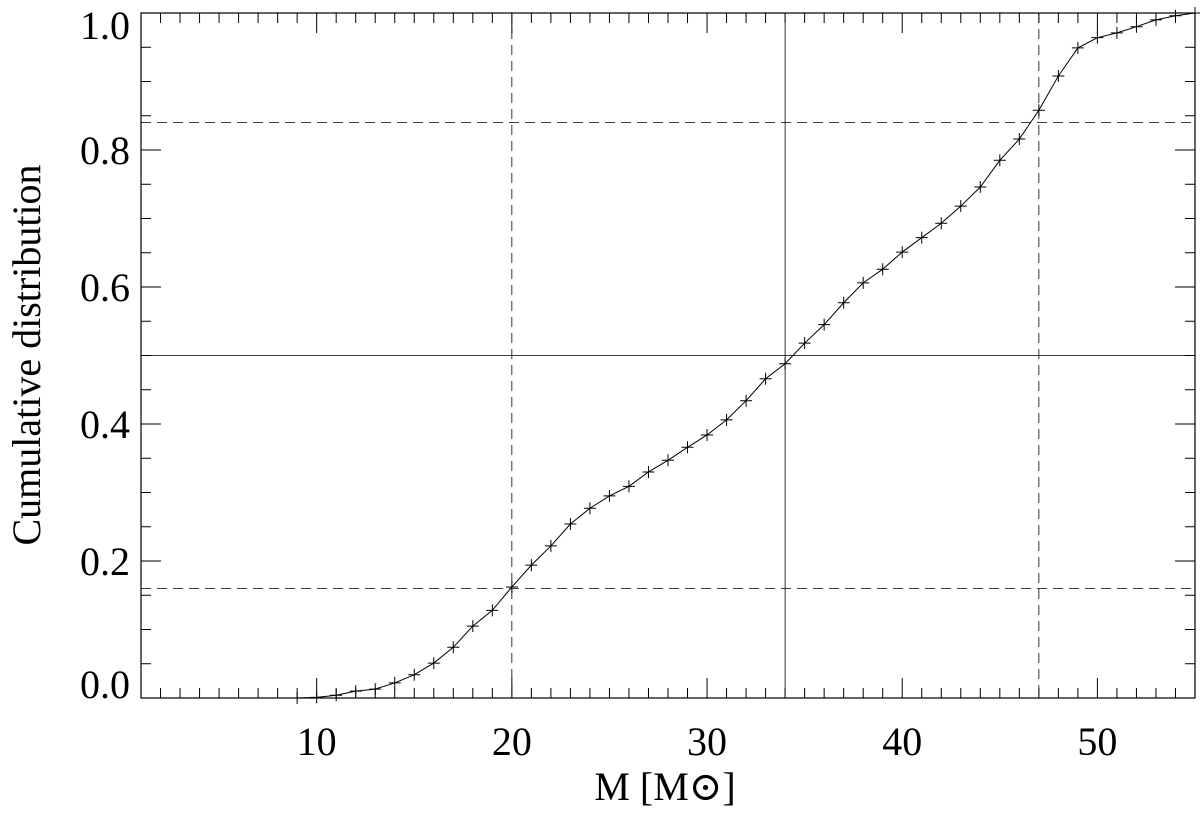  Describe the element at coordinates (105, 25) in the screenshot. I see `y-tick-label: 1.0` at that location.